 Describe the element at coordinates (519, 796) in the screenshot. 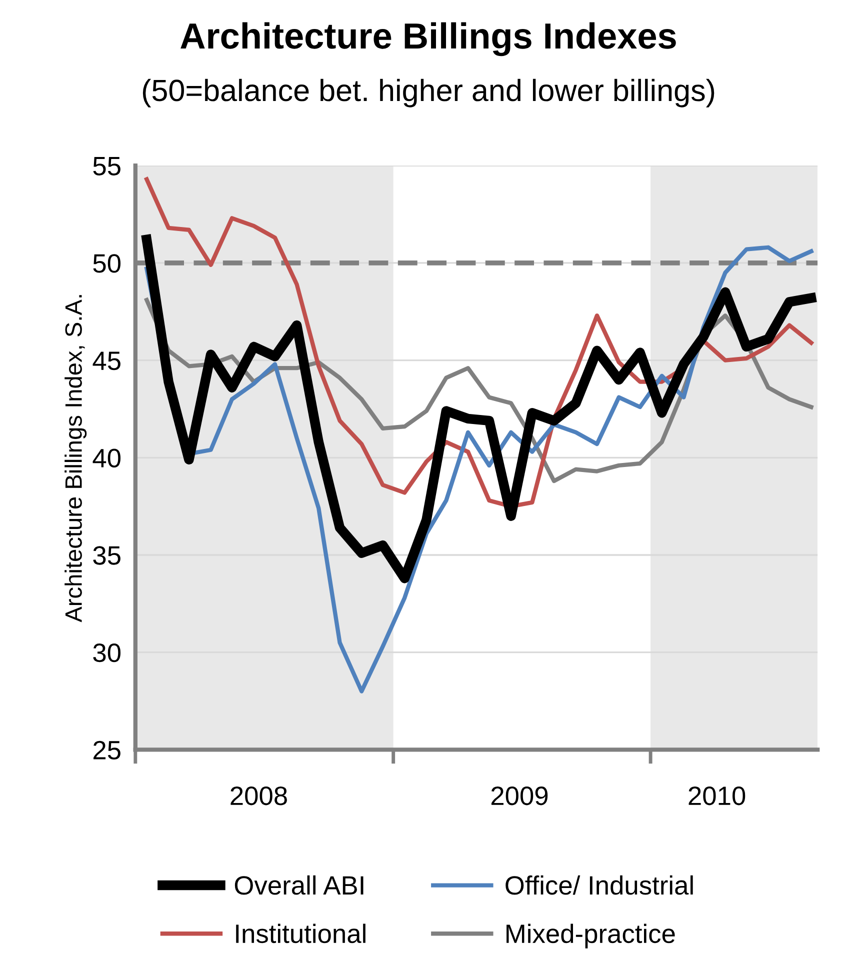

I see `x-tick-label: 2009` at that location.